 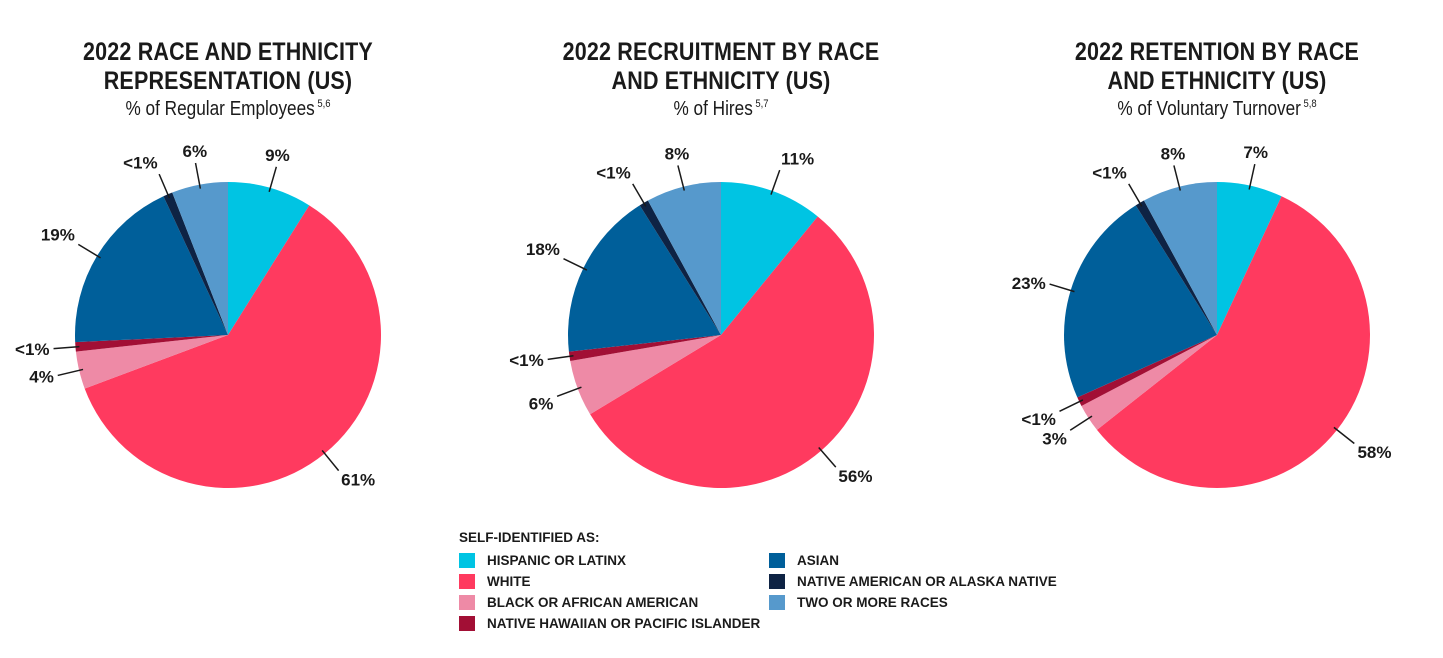 I want to click on legend-item-asian: ASIAN, so click(x=804, y=560).